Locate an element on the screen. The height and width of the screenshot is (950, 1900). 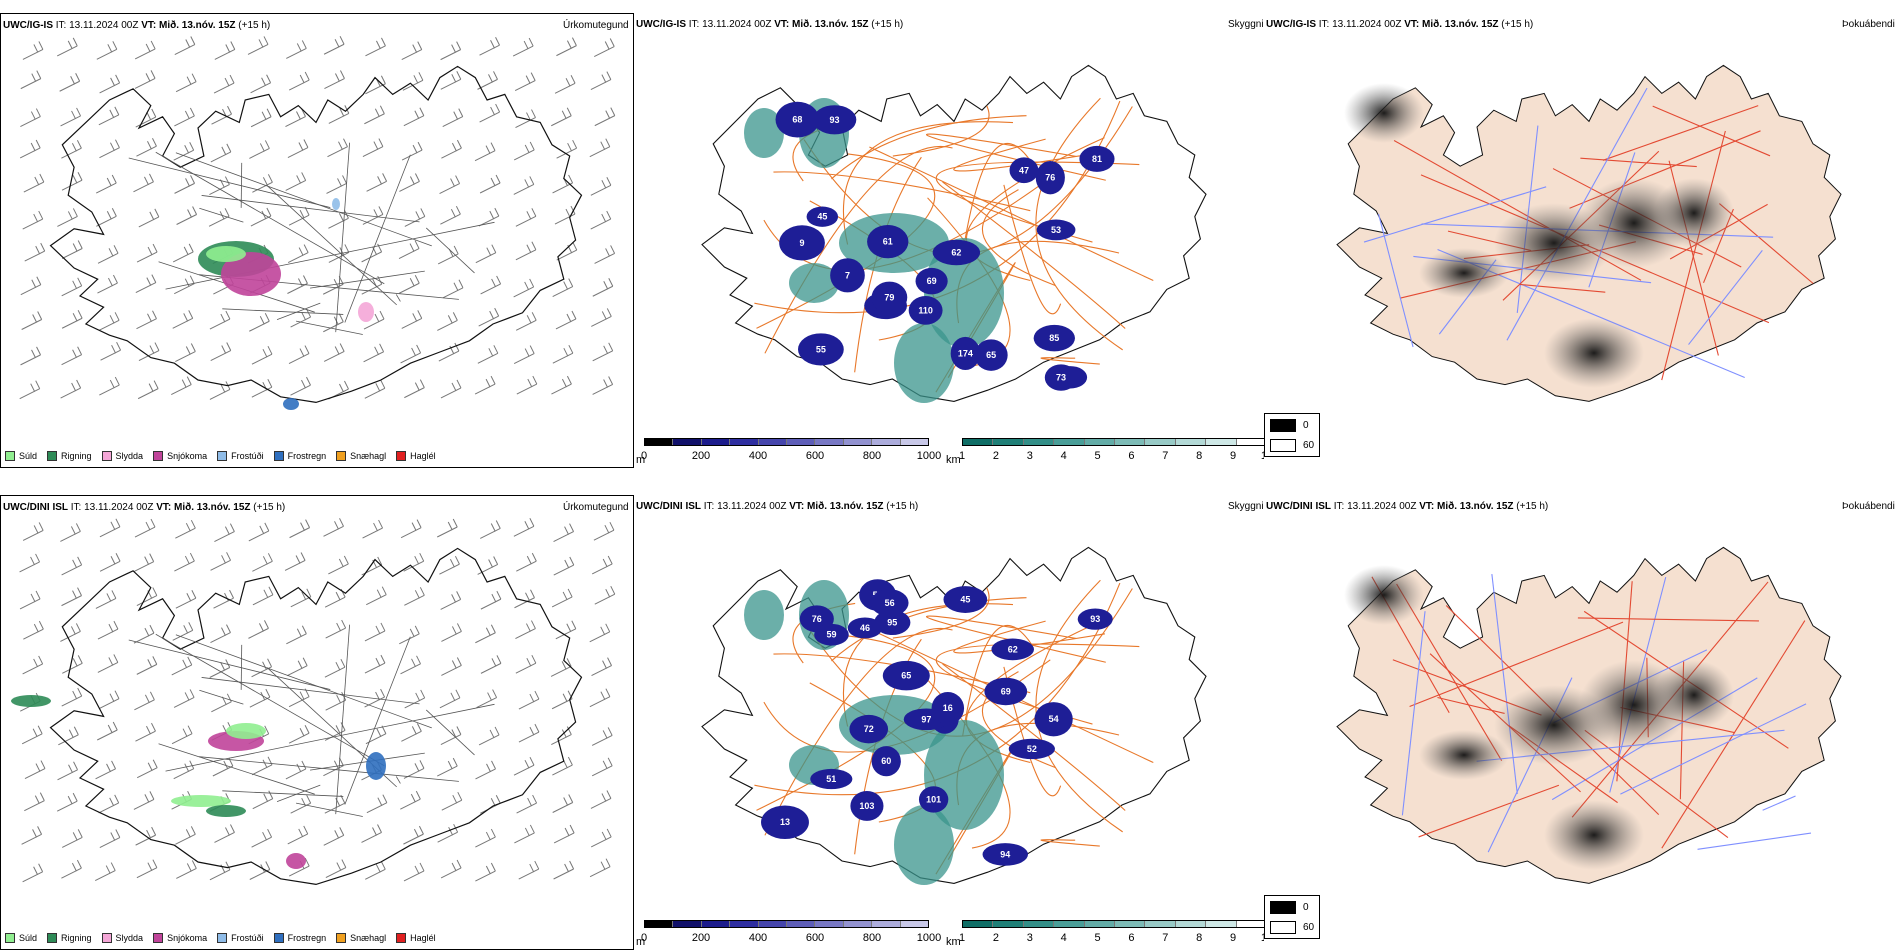
cloud-base-label: 69 is located at coordinates (1006, 691).